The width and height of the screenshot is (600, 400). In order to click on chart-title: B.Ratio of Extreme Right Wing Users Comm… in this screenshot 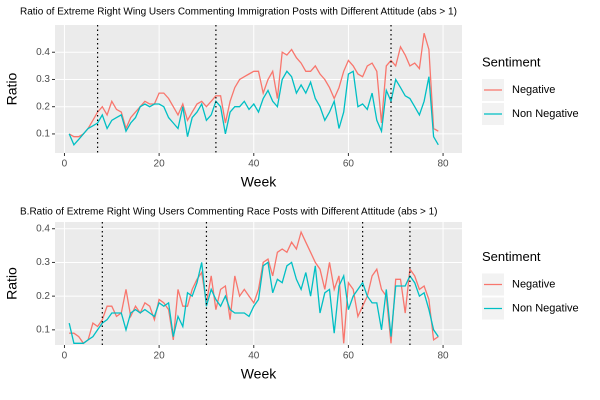, I will do `click(229, 212)`.